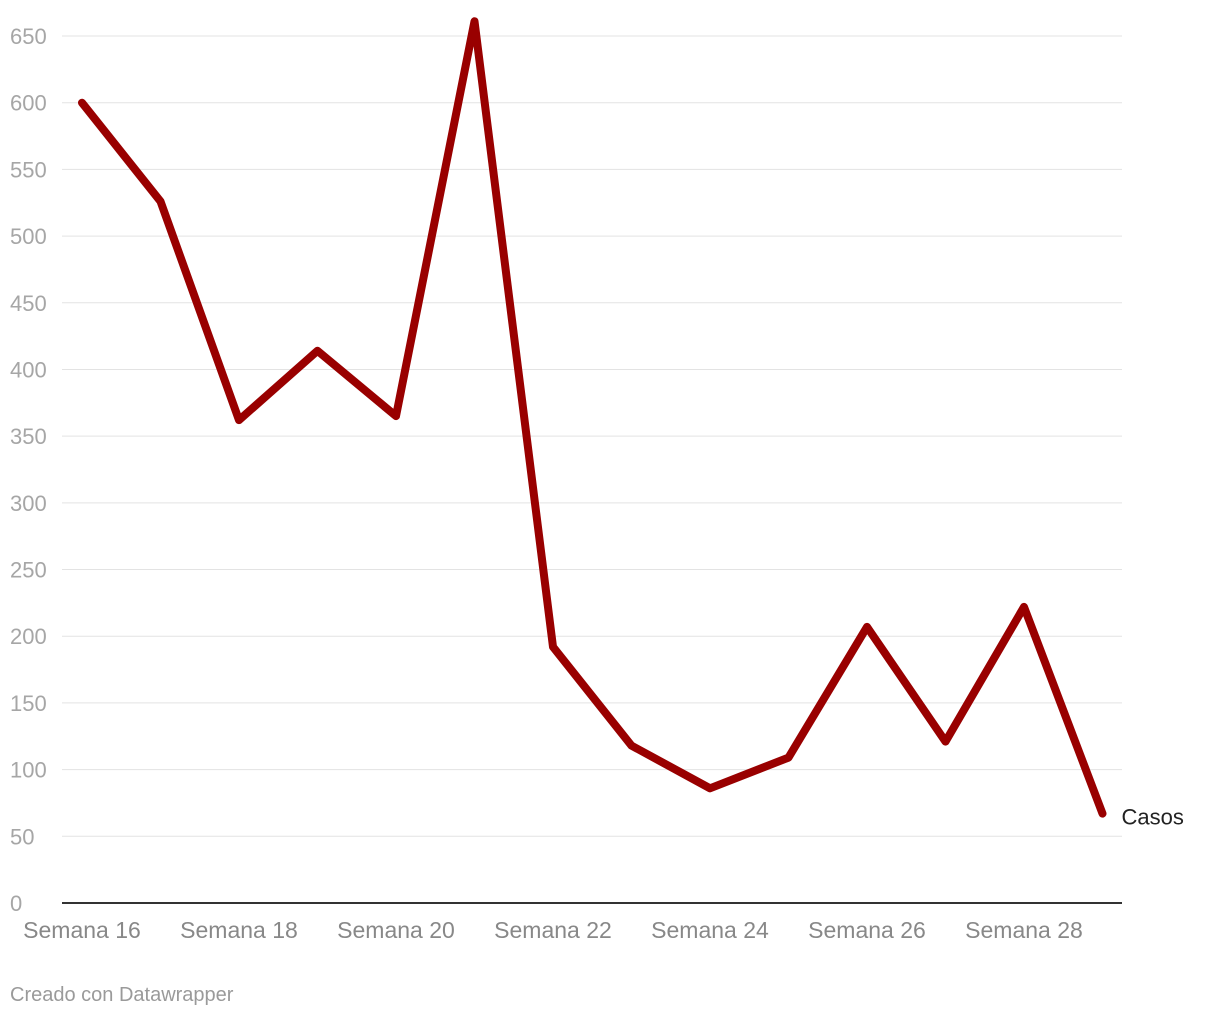 Image resolution: width=1220 pixels, height=1020 pixels. Describe the element at coordinates (28, 236) in the screenshot. I see `y-tick-label-500: 500` at that location.